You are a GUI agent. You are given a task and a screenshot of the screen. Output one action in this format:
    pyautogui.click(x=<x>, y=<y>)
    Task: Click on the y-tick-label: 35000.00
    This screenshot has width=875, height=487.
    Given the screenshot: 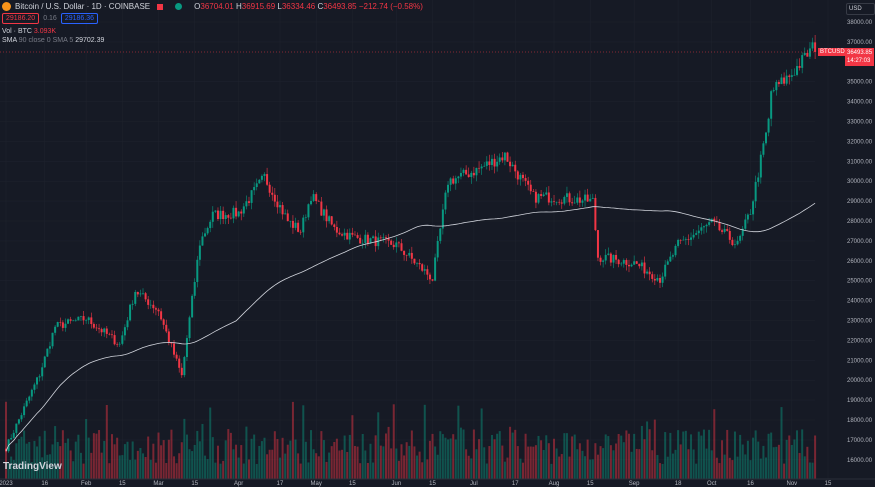 What is the action you would take?
    pyautogui.click(x=860, y=83)
    